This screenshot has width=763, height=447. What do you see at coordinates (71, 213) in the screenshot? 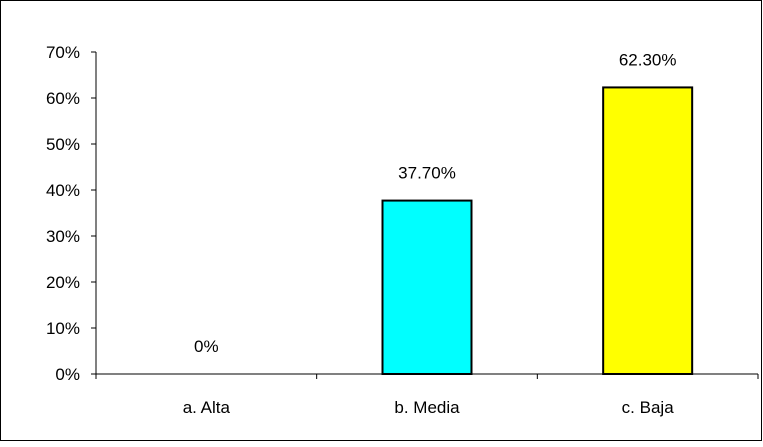
I see `y-axis: 0% 10% 20% 30% 40% 50% 60% 70%` at bounding box center [71, 213].